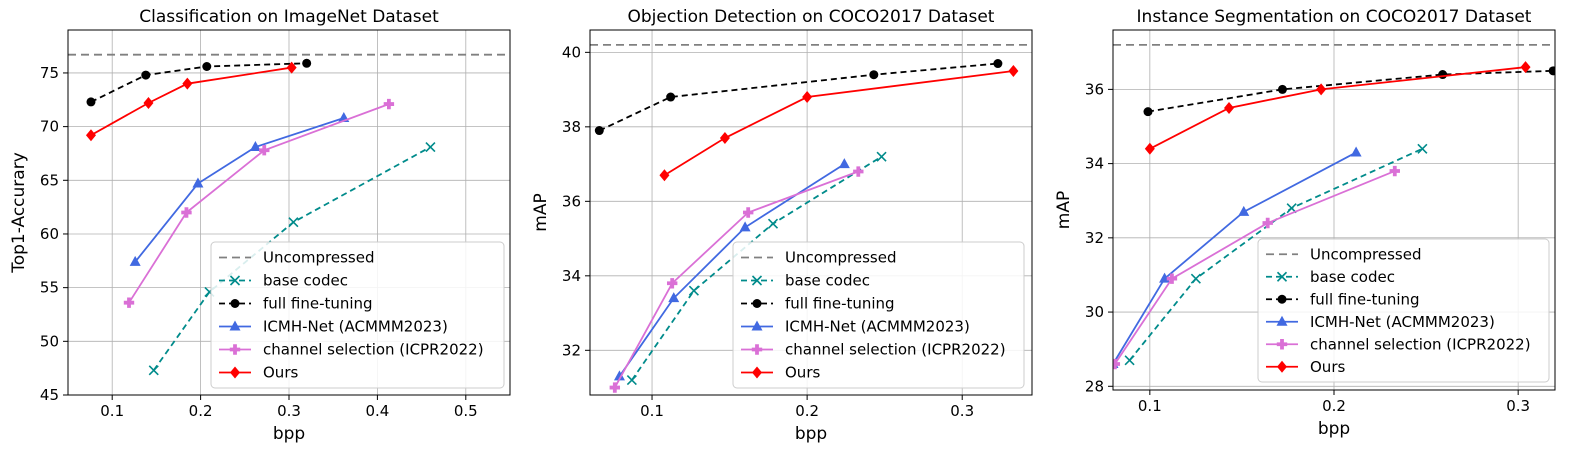 This screenshot has height=449, width=1578. I want to click on x-tick-label: 0.1, so click(112, 411).